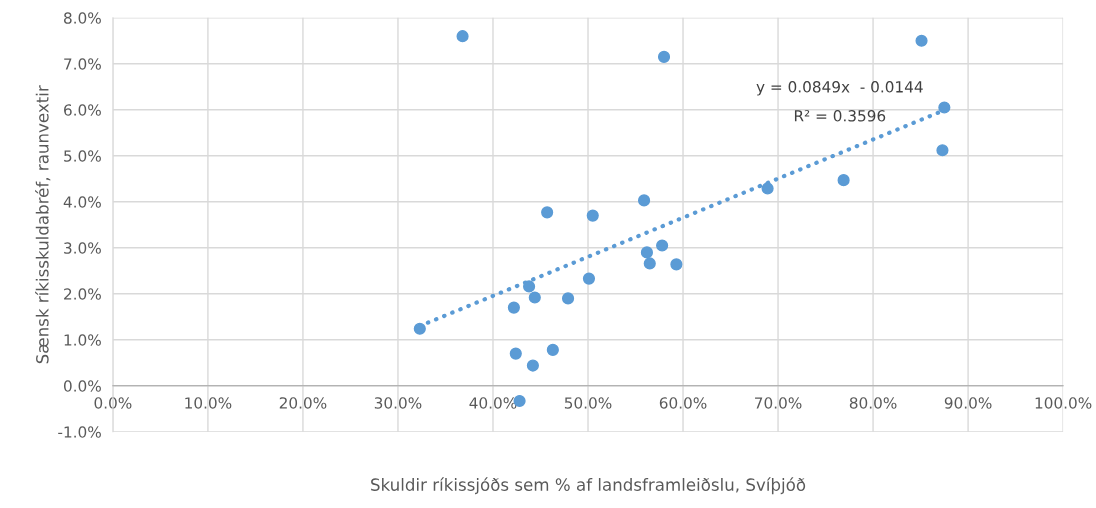 Image resolution: width=1096 pixels, height=508 pixels. What do you see at coordinates (840, 116) in the screenshot?
I see `annotation: R² = 0.3596` at bounding box center [840, 116].